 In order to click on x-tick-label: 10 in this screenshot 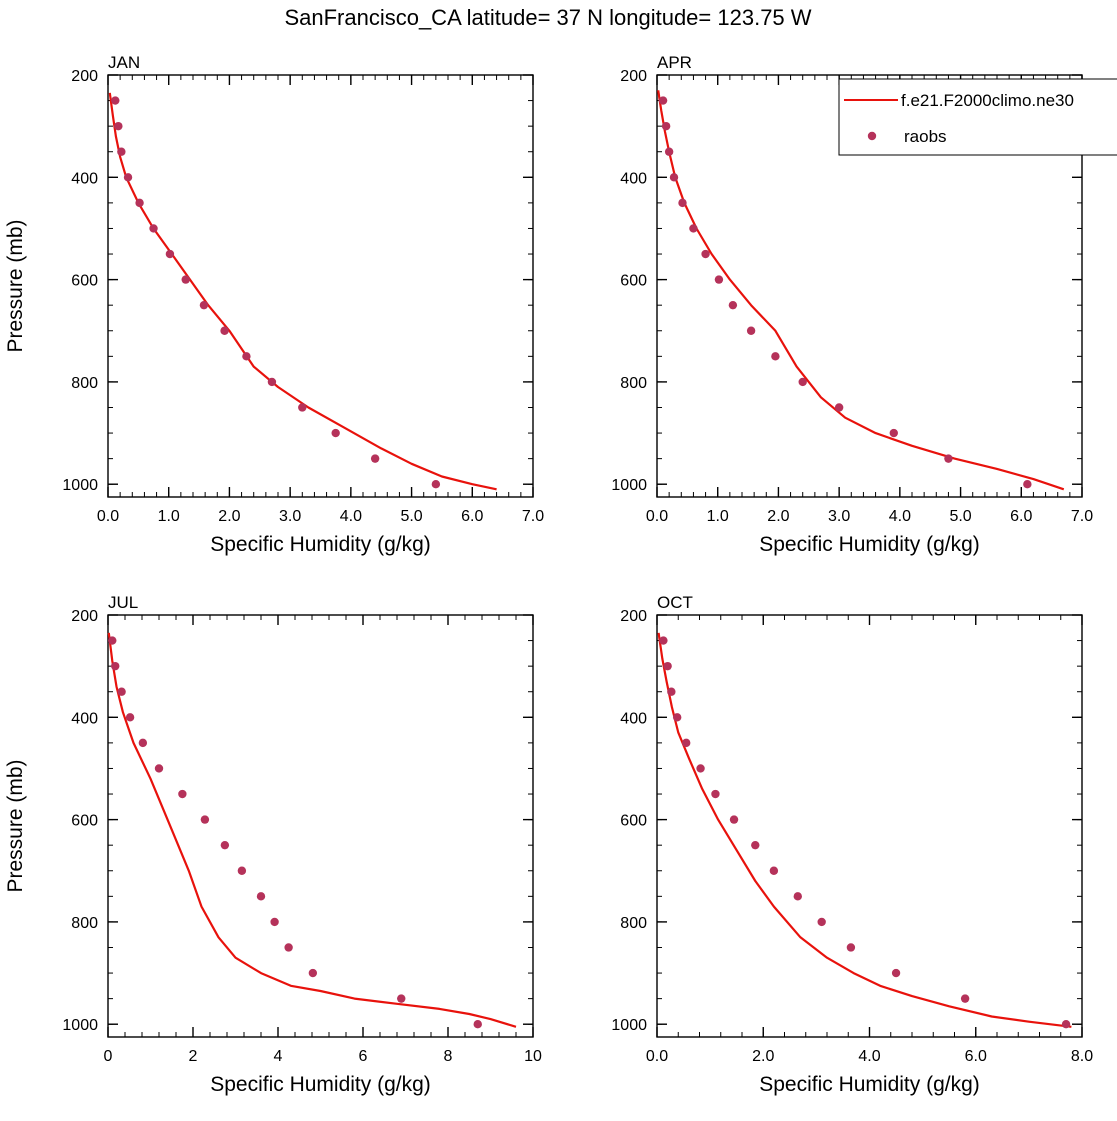, I will do `click(533, 1056)`.